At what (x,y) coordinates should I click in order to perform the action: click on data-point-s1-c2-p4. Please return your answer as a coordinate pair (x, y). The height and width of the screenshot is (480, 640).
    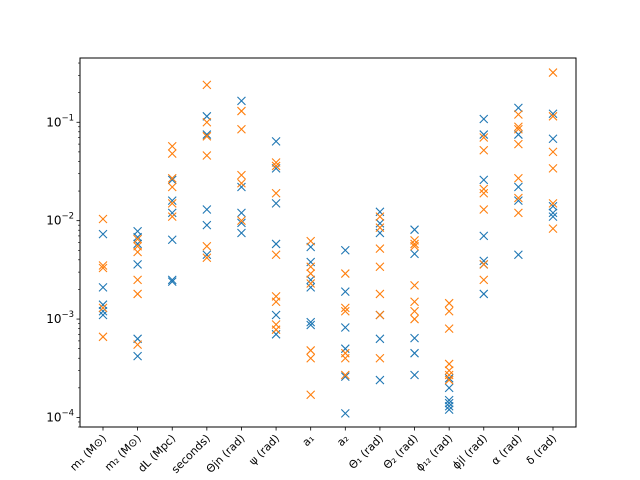
    Looking at the image, I should click on (172, 203).